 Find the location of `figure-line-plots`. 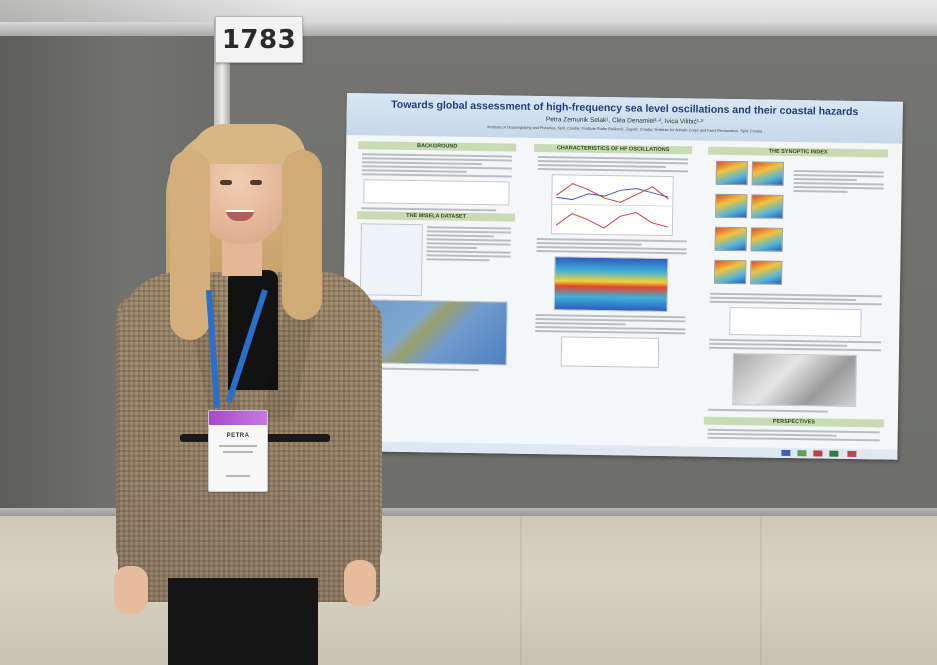

figure-line-plots is located at coordinates (612, 205).